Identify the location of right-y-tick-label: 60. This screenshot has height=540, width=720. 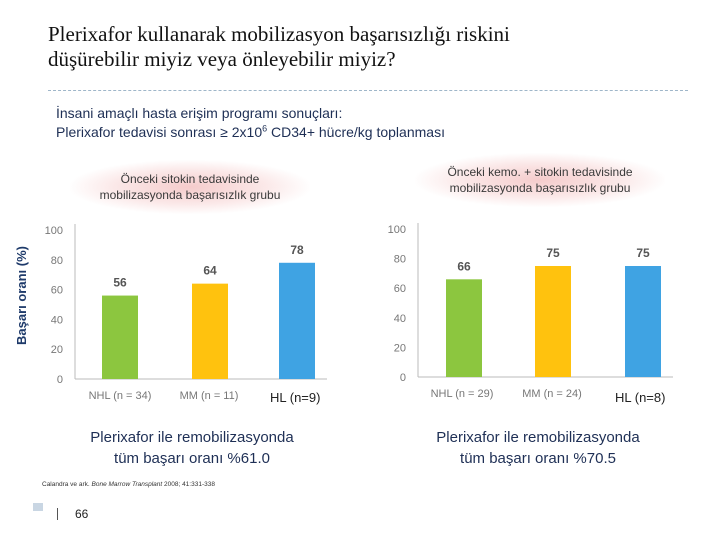
(400, 289).